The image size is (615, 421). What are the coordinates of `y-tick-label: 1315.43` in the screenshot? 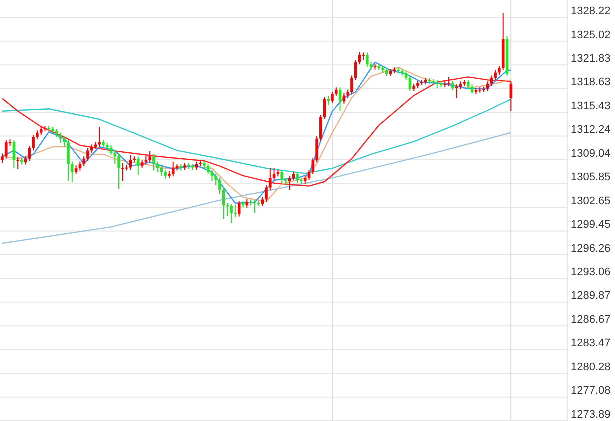 It's located at (591, 106).